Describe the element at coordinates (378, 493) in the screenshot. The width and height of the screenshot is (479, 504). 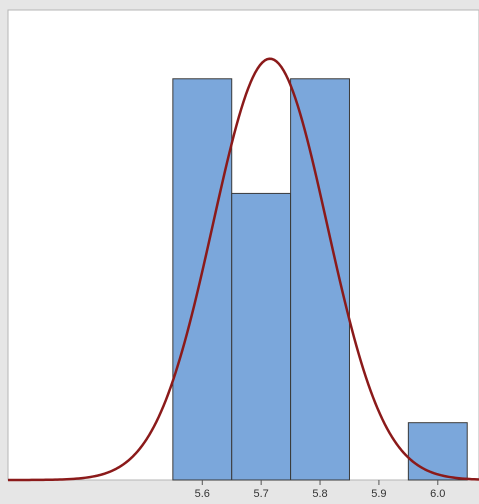
I see `x-tick-label: 5.9` at that location.